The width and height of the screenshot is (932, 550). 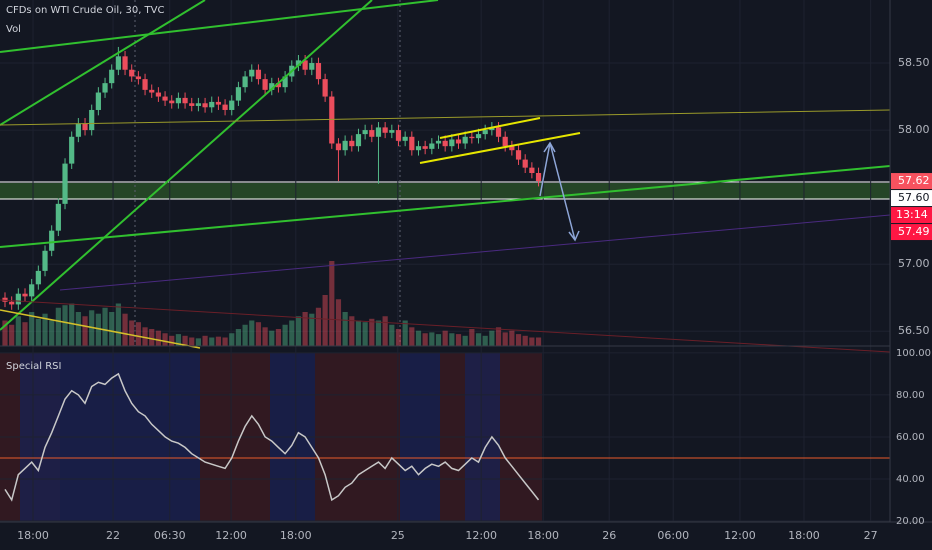 What do you see at coordinates (910, 521) in the screenshot?
I see `y-tick-label: 20.00` at bounding box center [910, 521].